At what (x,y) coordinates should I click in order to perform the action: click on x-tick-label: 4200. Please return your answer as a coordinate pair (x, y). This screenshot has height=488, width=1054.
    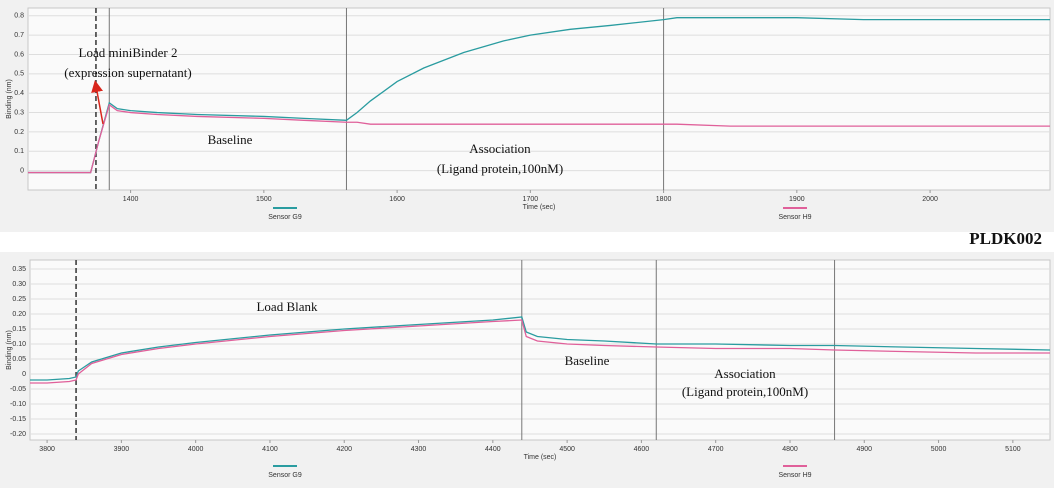
    Looking at the image, I should click on (344, 449).